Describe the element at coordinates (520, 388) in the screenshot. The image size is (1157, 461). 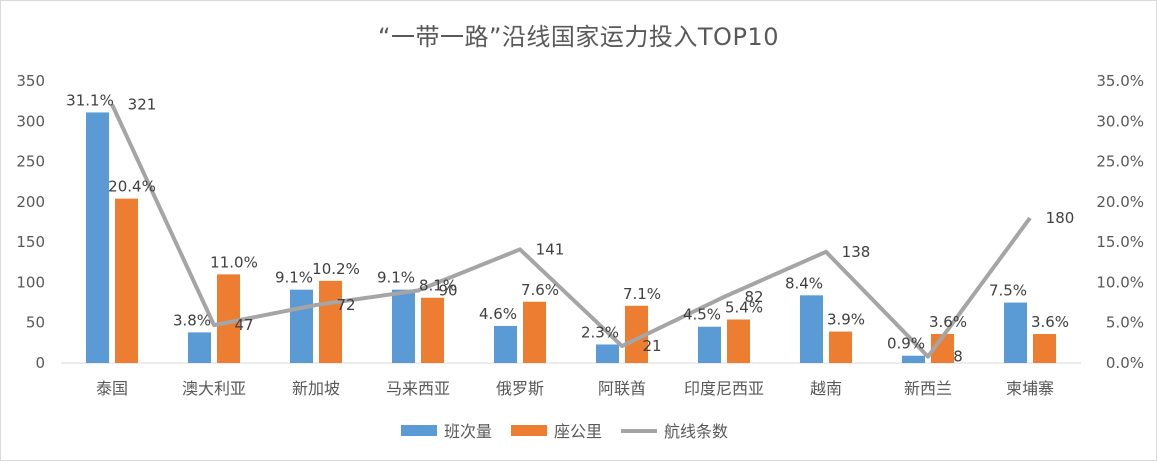
I see `category-label: 俄罗斯` at that location.